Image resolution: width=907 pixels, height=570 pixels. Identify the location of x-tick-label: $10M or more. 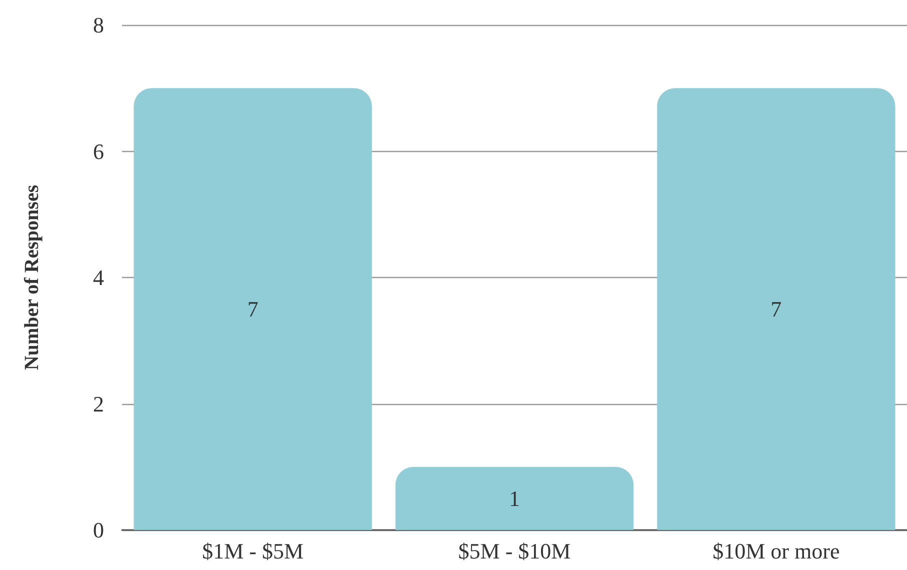
(776, 551).